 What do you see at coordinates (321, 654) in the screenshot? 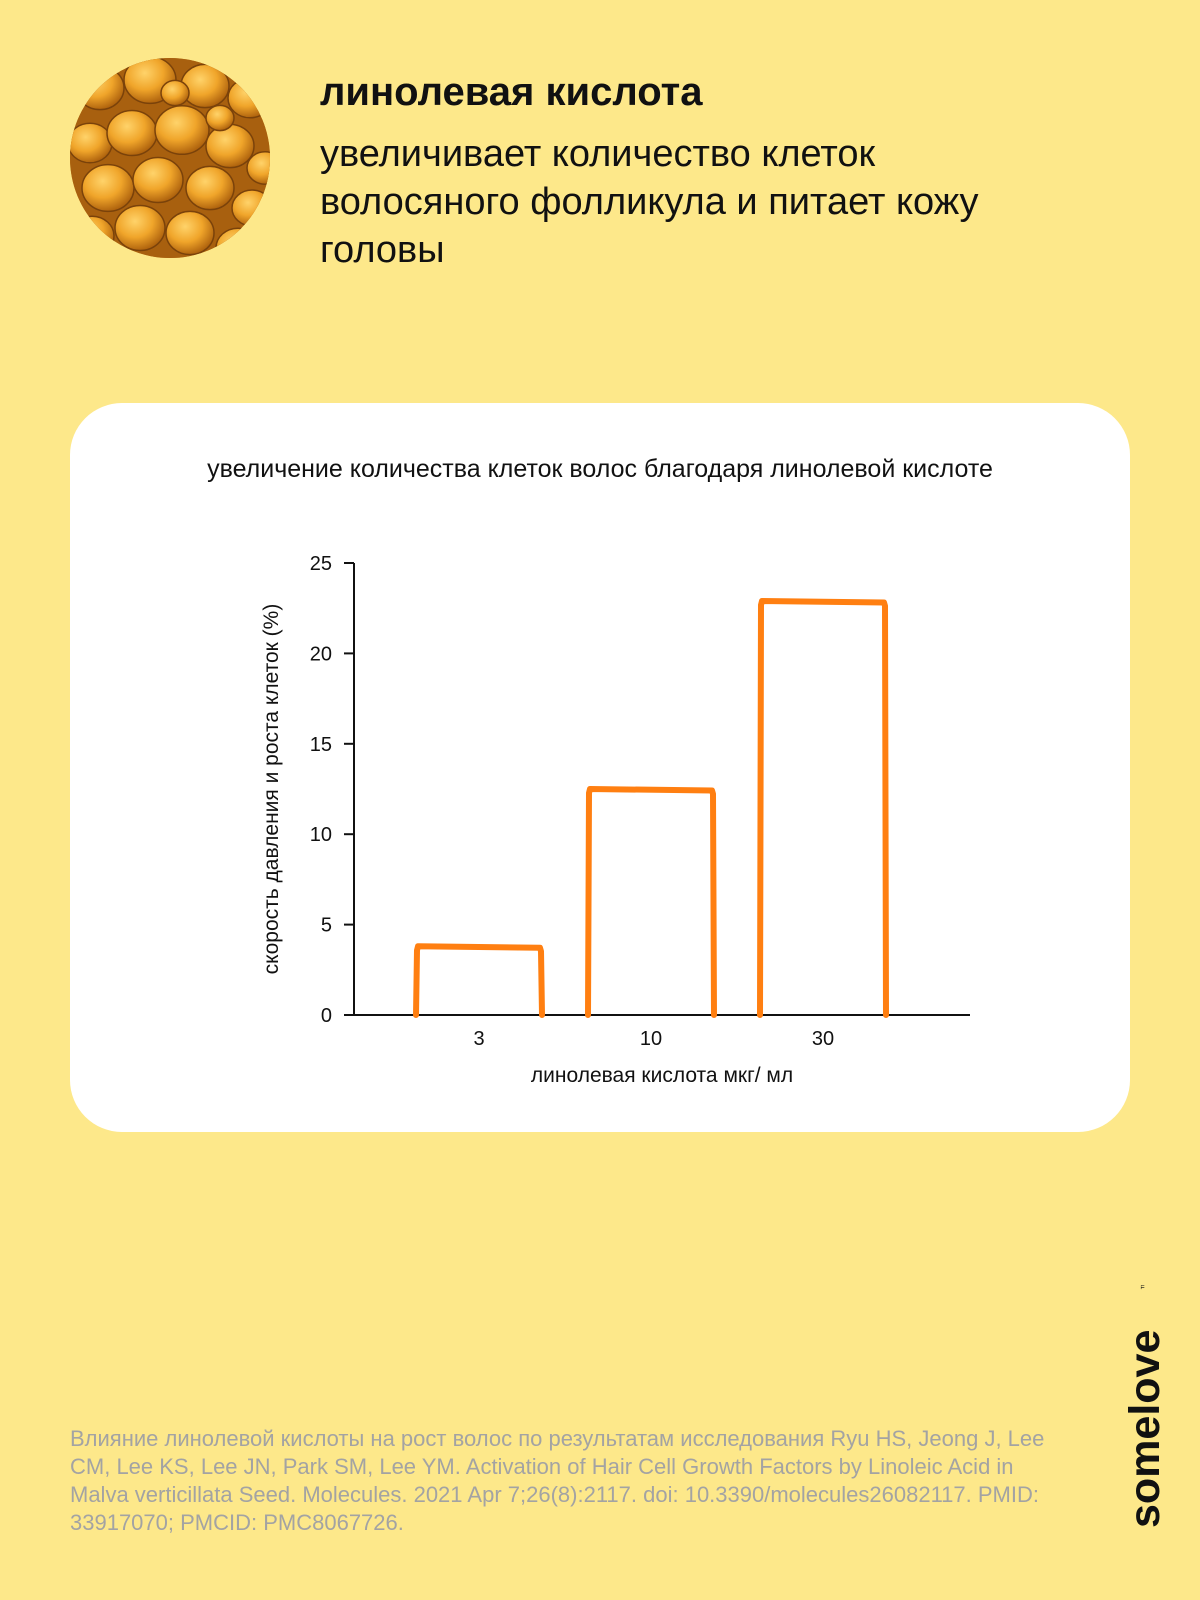
I see `y-tick-label: 20` at bounding box center [321, 654].